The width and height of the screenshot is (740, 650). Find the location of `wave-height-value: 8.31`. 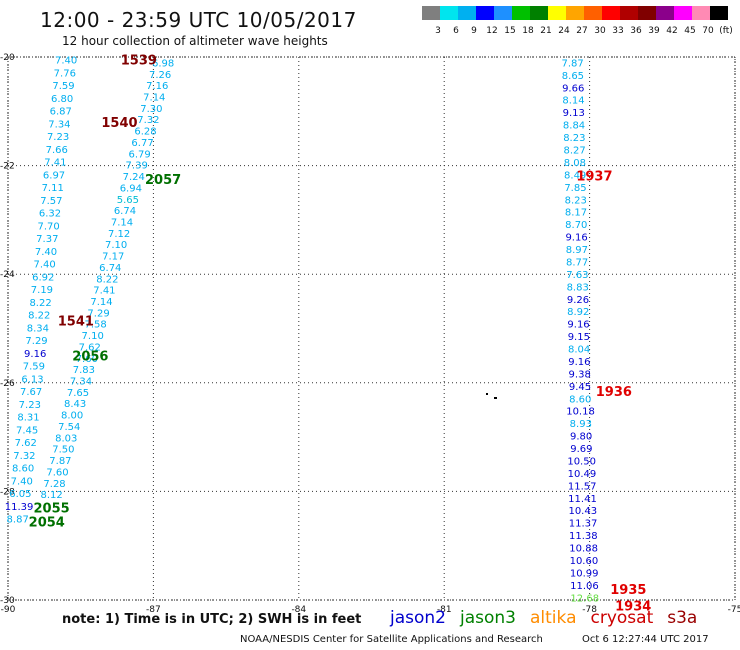

wave-height-value: 8.31 is located at coordinates (28, 418).